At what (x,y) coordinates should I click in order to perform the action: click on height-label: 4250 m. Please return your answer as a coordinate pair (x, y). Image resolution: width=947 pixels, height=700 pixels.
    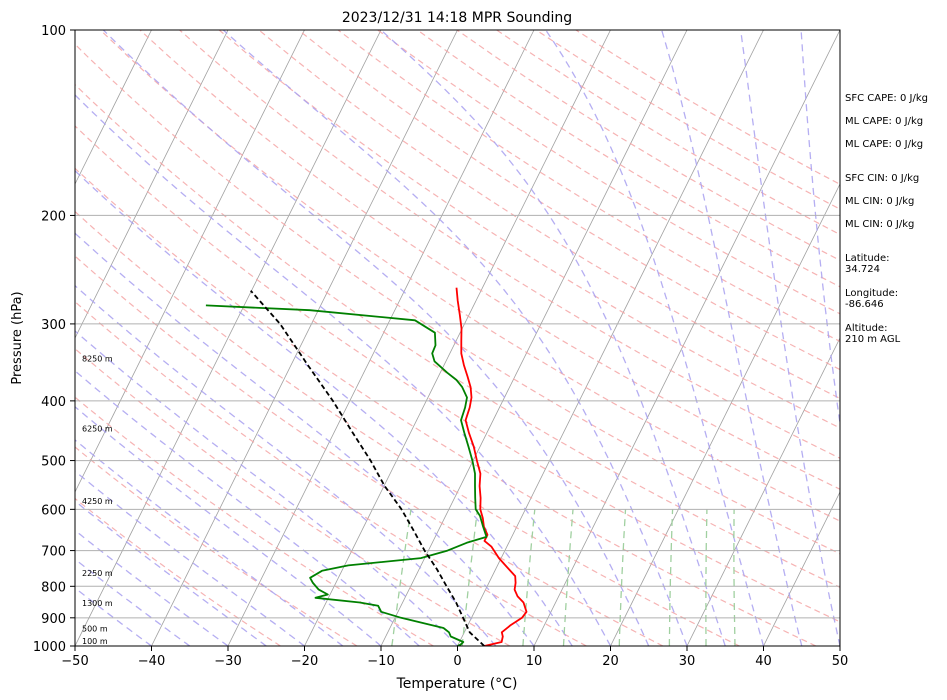
    Looking at the image, I should click on (97, 501).